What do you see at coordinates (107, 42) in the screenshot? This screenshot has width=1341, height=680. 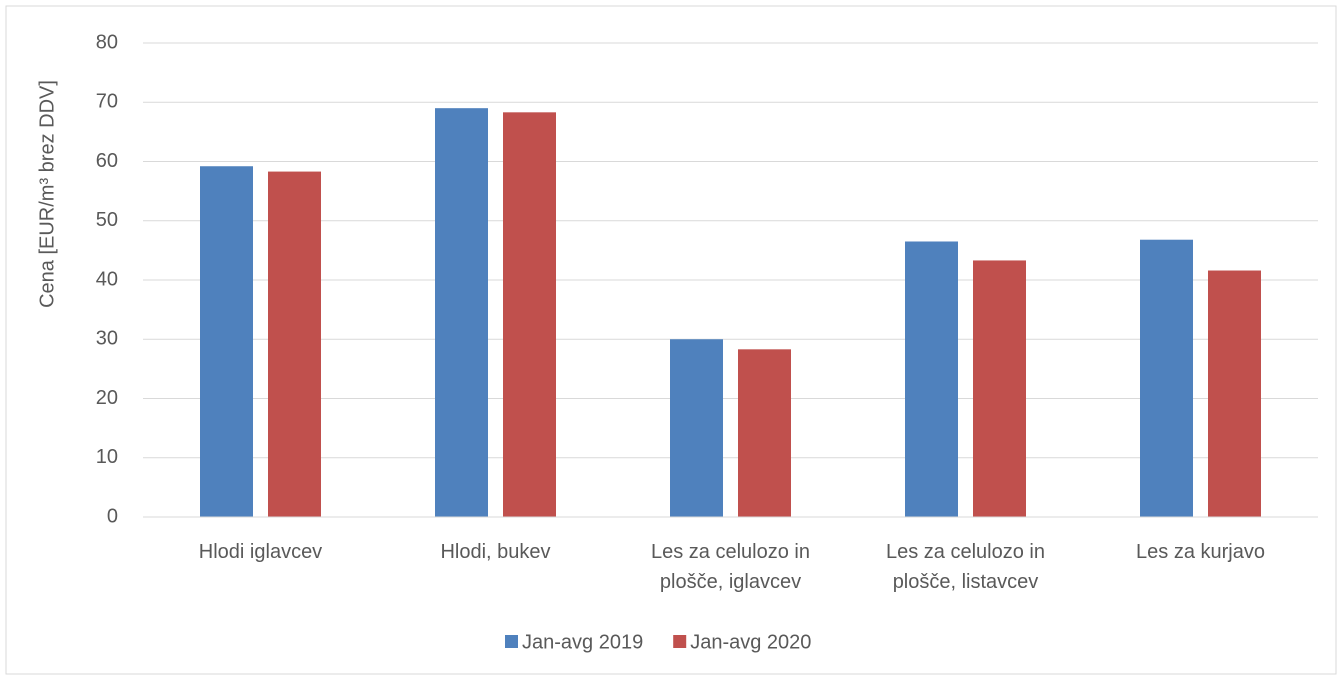 I see `y-tick-label: 80` at bounding box center [107, 42].